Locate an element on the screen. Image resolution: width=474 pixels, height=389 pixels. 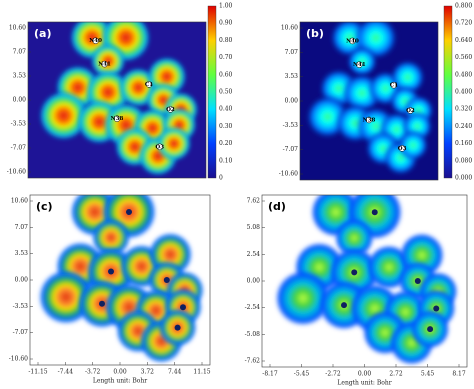
x-tick-label: 7.44 is located at coordinates (175, 372).